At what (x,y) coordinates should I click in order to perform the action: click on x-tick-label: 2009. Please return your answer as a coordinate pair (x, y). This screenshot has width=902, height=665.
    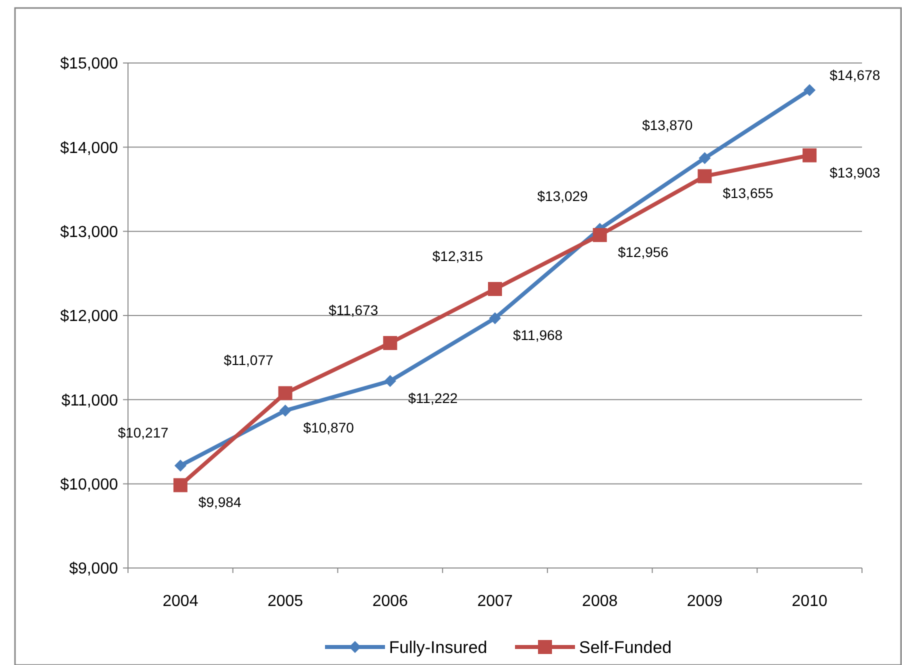
    Looking at the image, I should click on (704, 601).